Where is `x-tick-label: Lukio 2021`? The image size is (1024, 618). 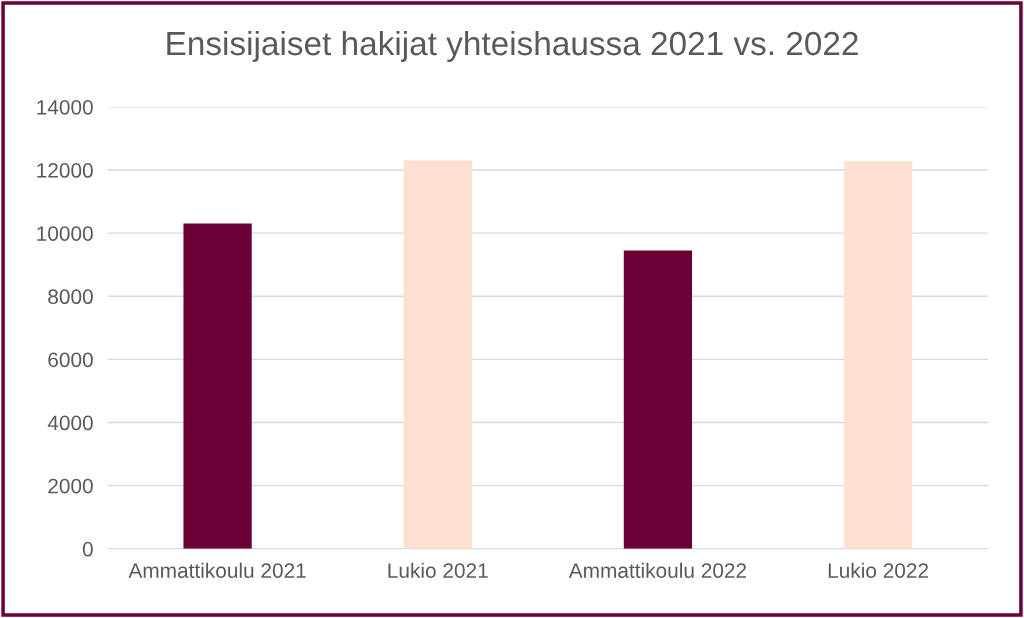 x-tick-label: Lukio 2021 is located at coordinates (438, 570).